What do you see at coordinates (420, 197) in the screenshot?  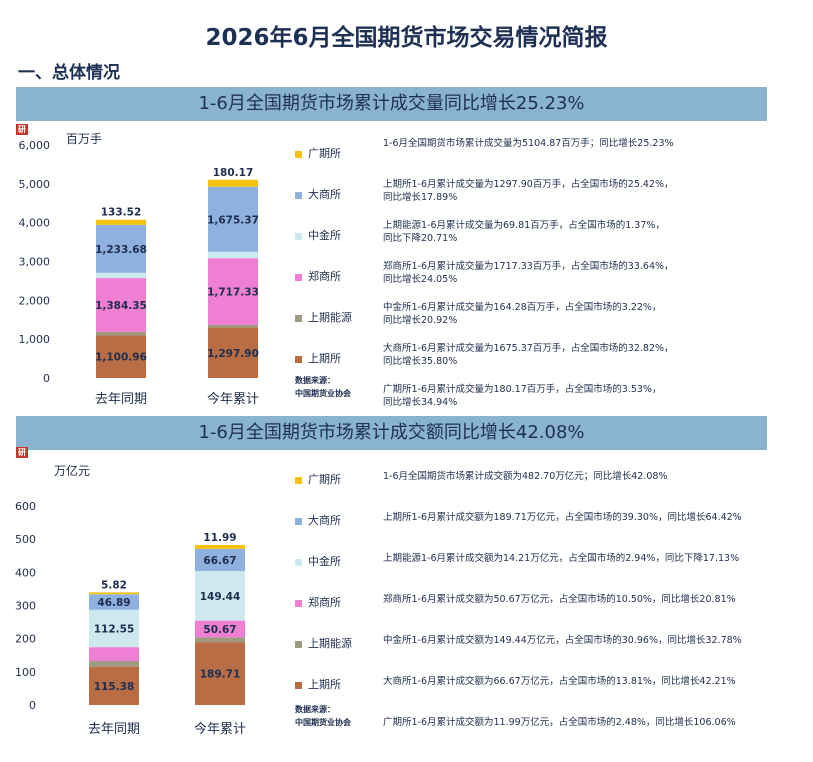 I see `note-line: 同比增长17.89%` at bounding box center [420, 197].